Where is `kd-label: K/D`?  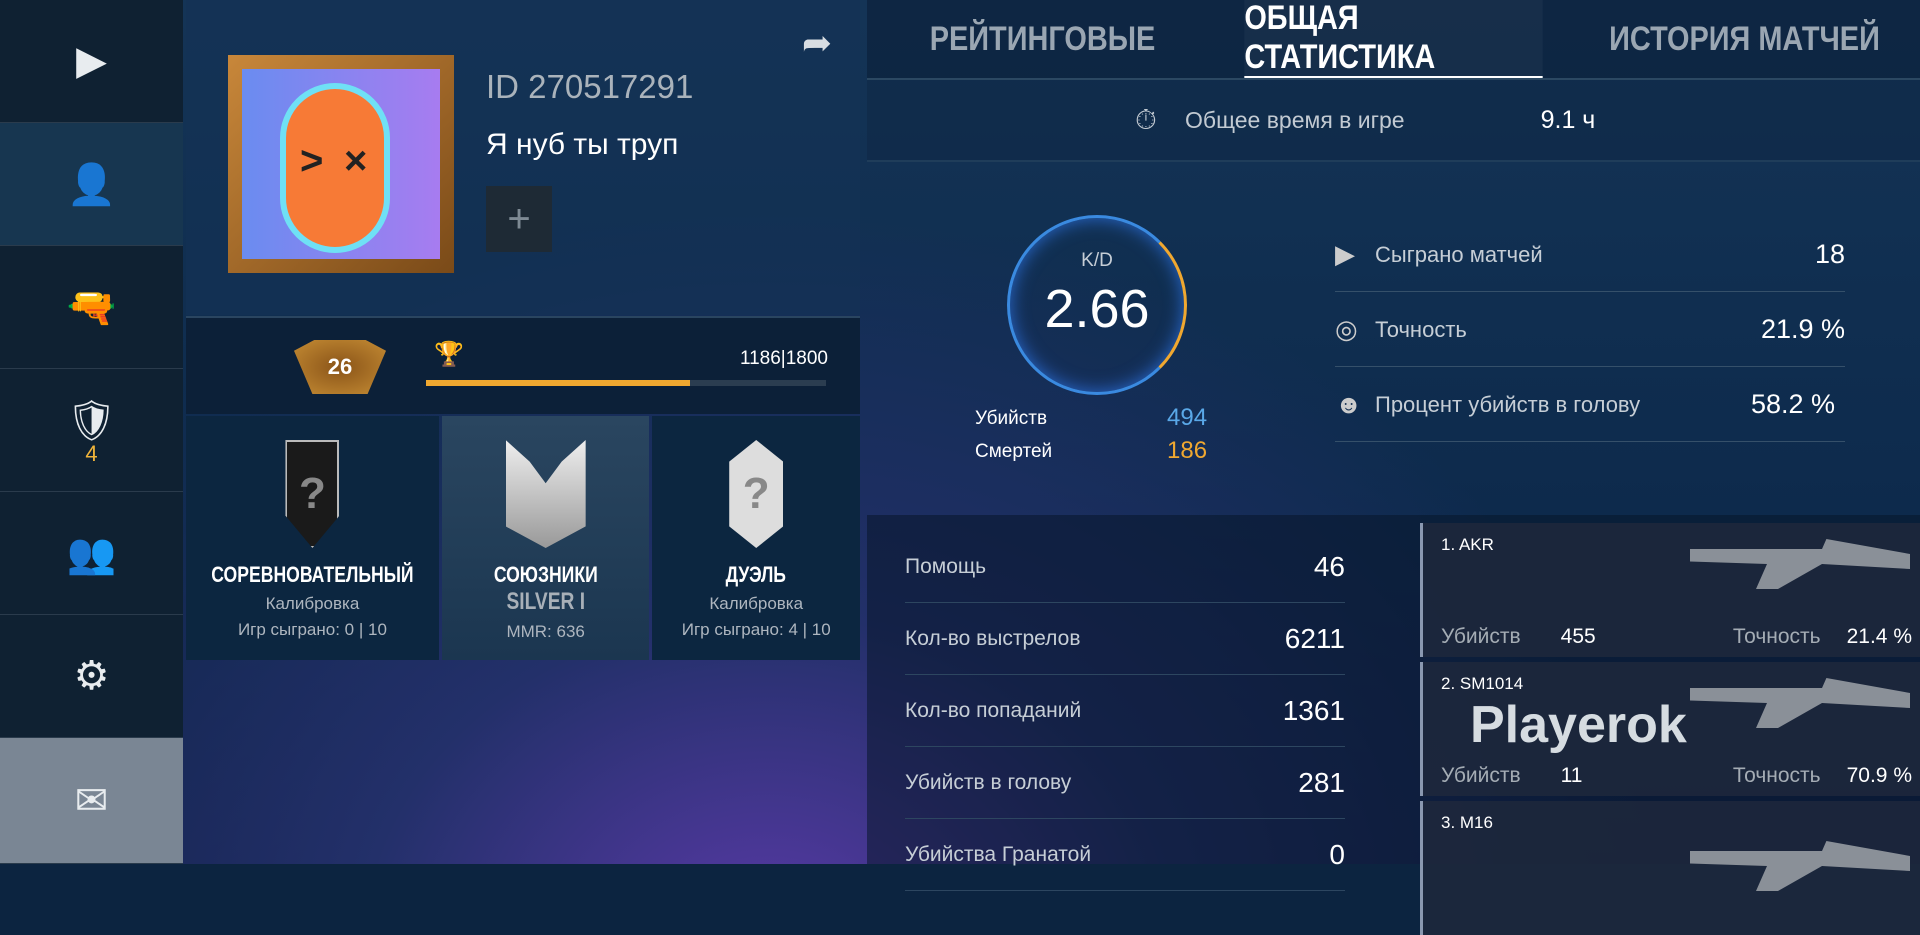 kd-label: K/D is located at coordinates (1097, 260).